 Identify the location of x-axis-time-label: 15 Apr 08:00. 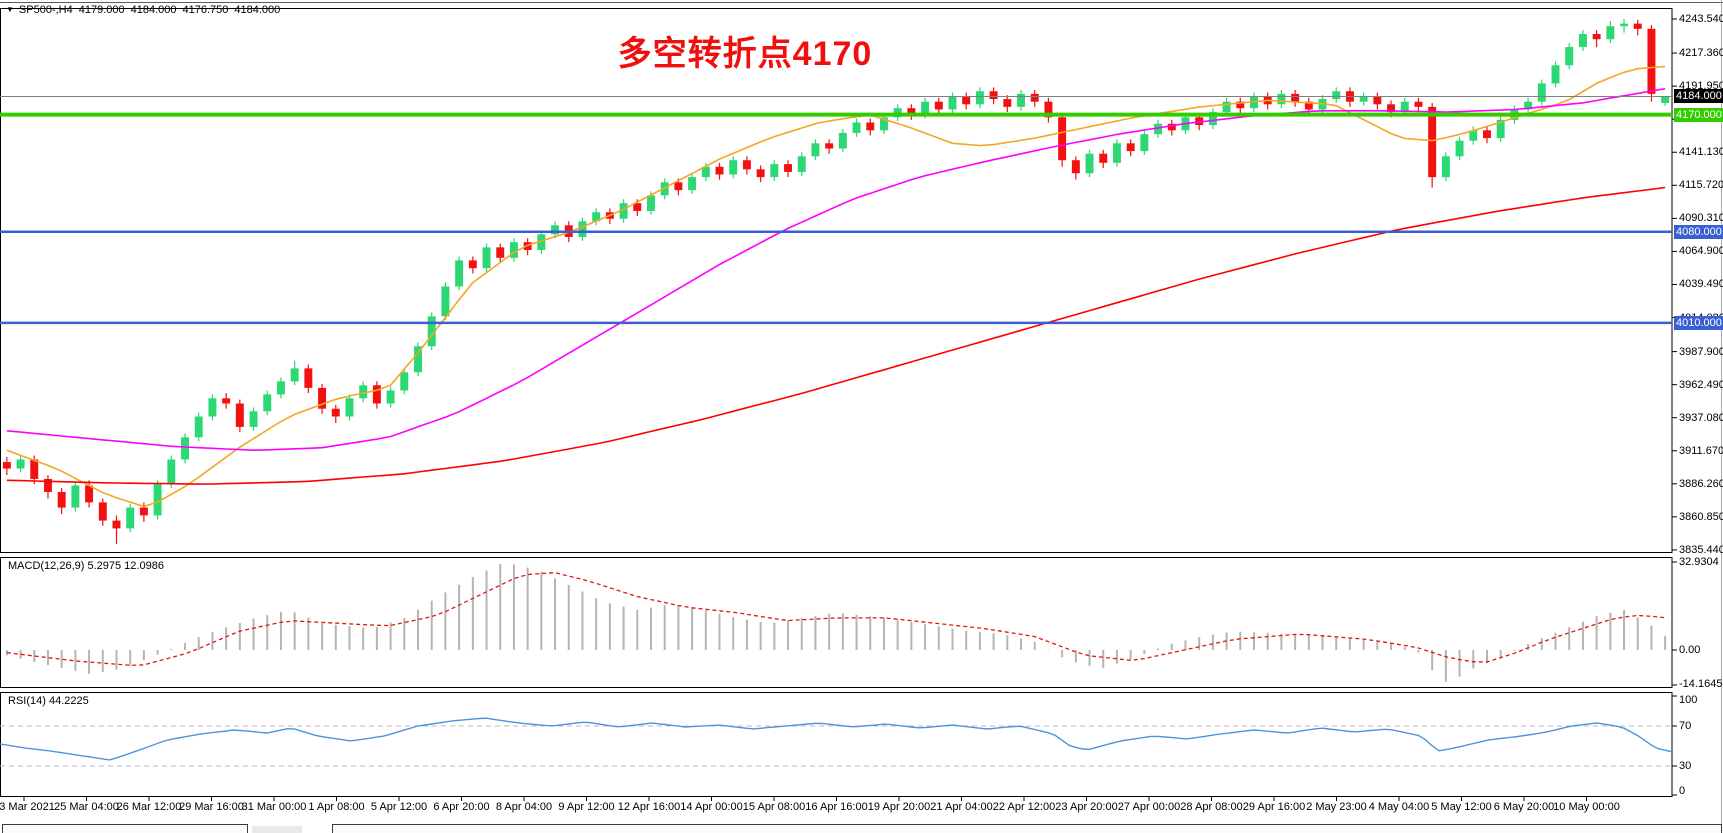
(774, 807).